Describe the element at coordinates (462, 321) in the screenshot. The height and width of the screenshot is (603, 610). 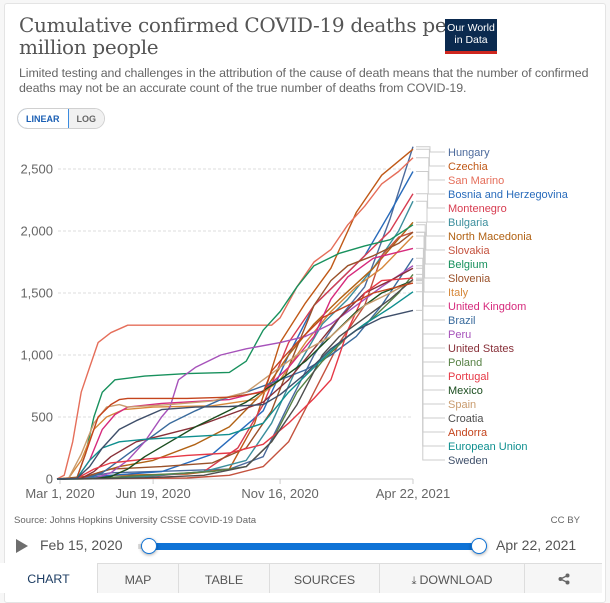
I see `legend-label-brazil: Brazil` at that location.